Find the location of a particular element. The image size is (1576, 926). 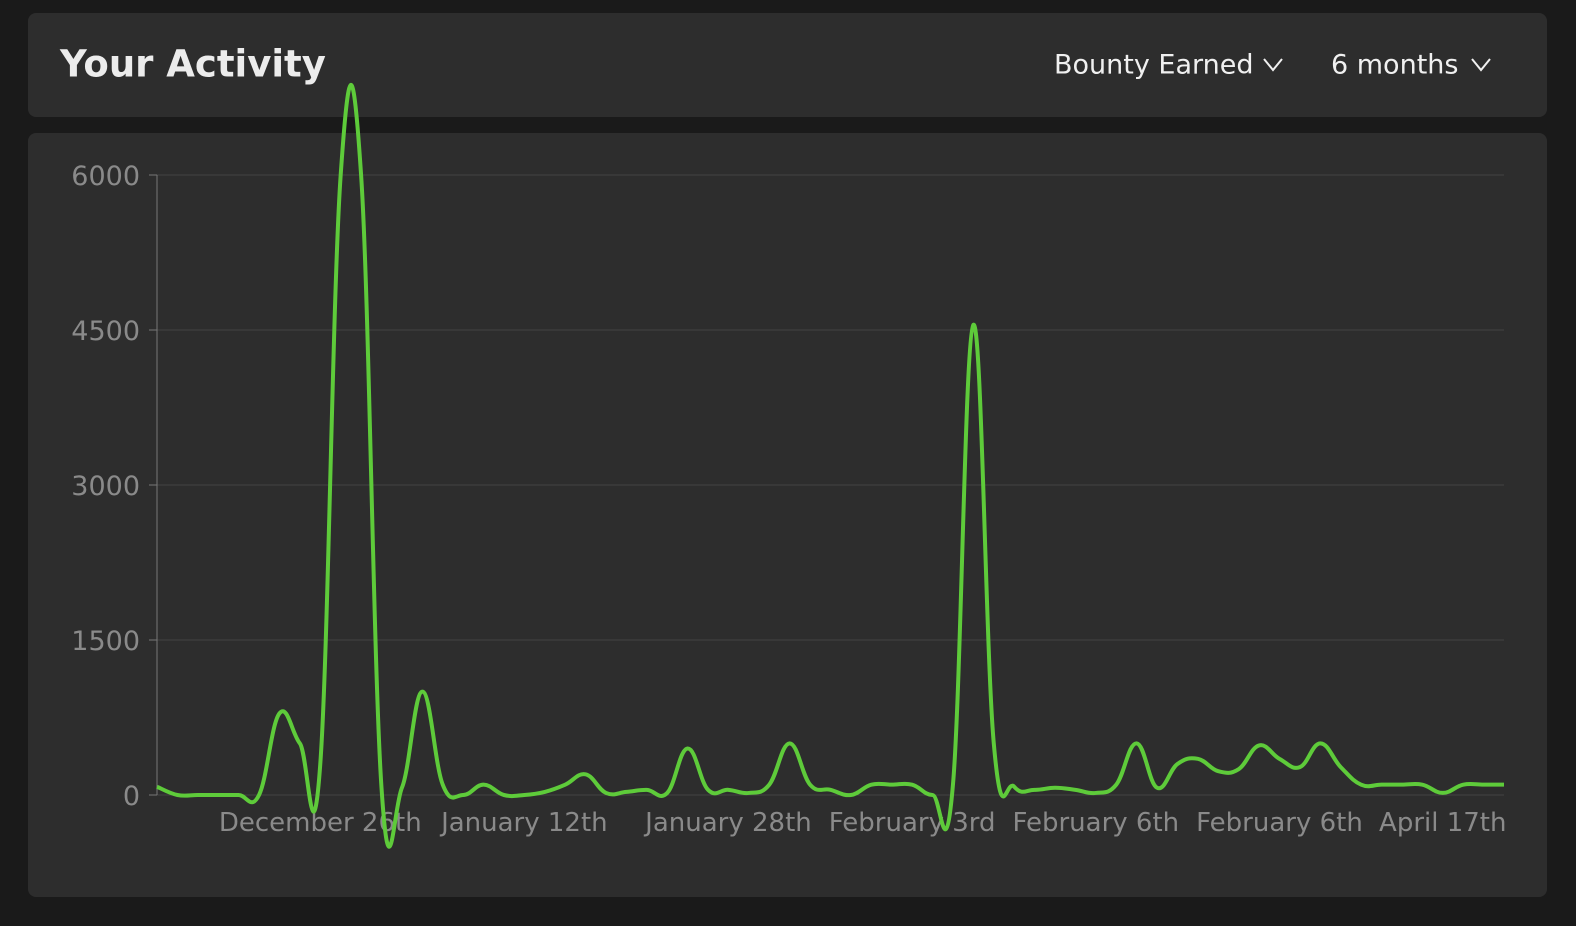

x-tick-label: January 28th is located at coordinates (727, 823).